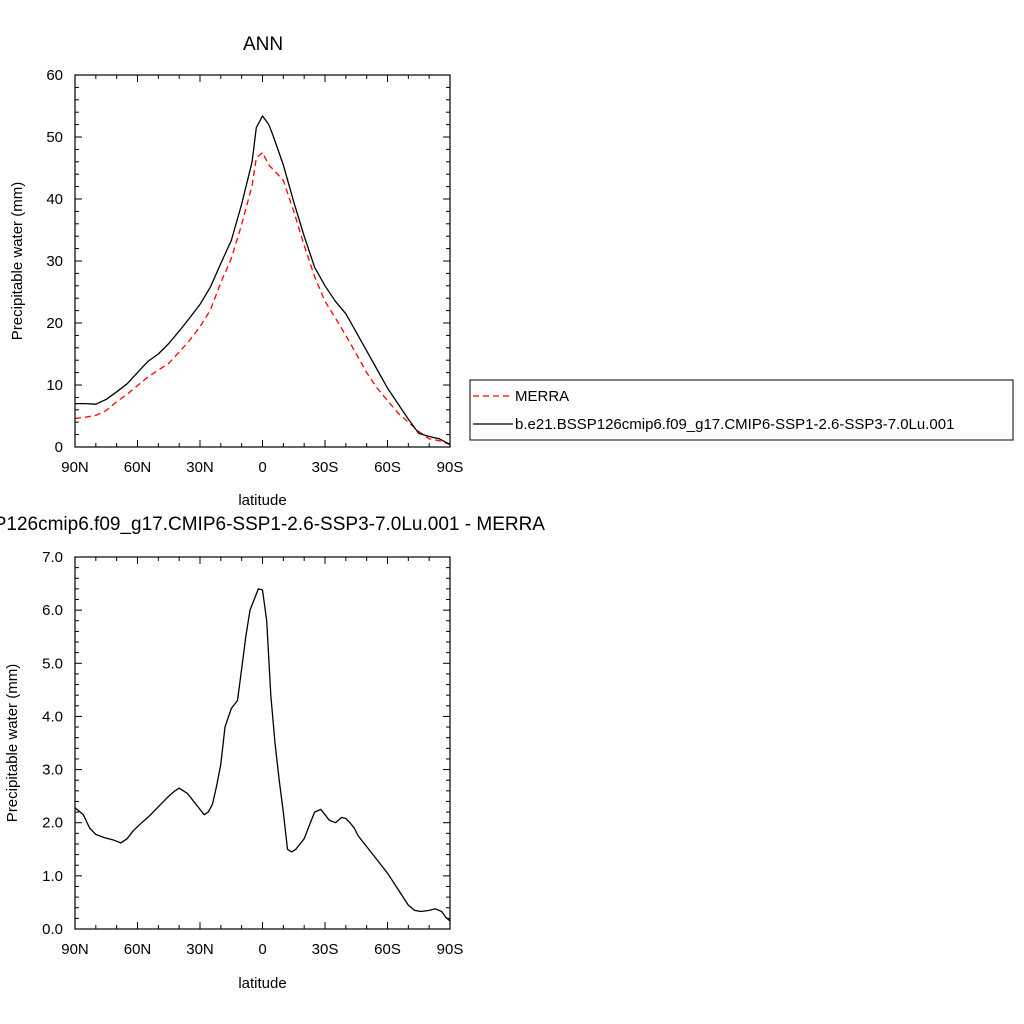 This screenshot has height=1024, width=1024. I want to click on top-x-axis-label: latitude, so click(262, 500).